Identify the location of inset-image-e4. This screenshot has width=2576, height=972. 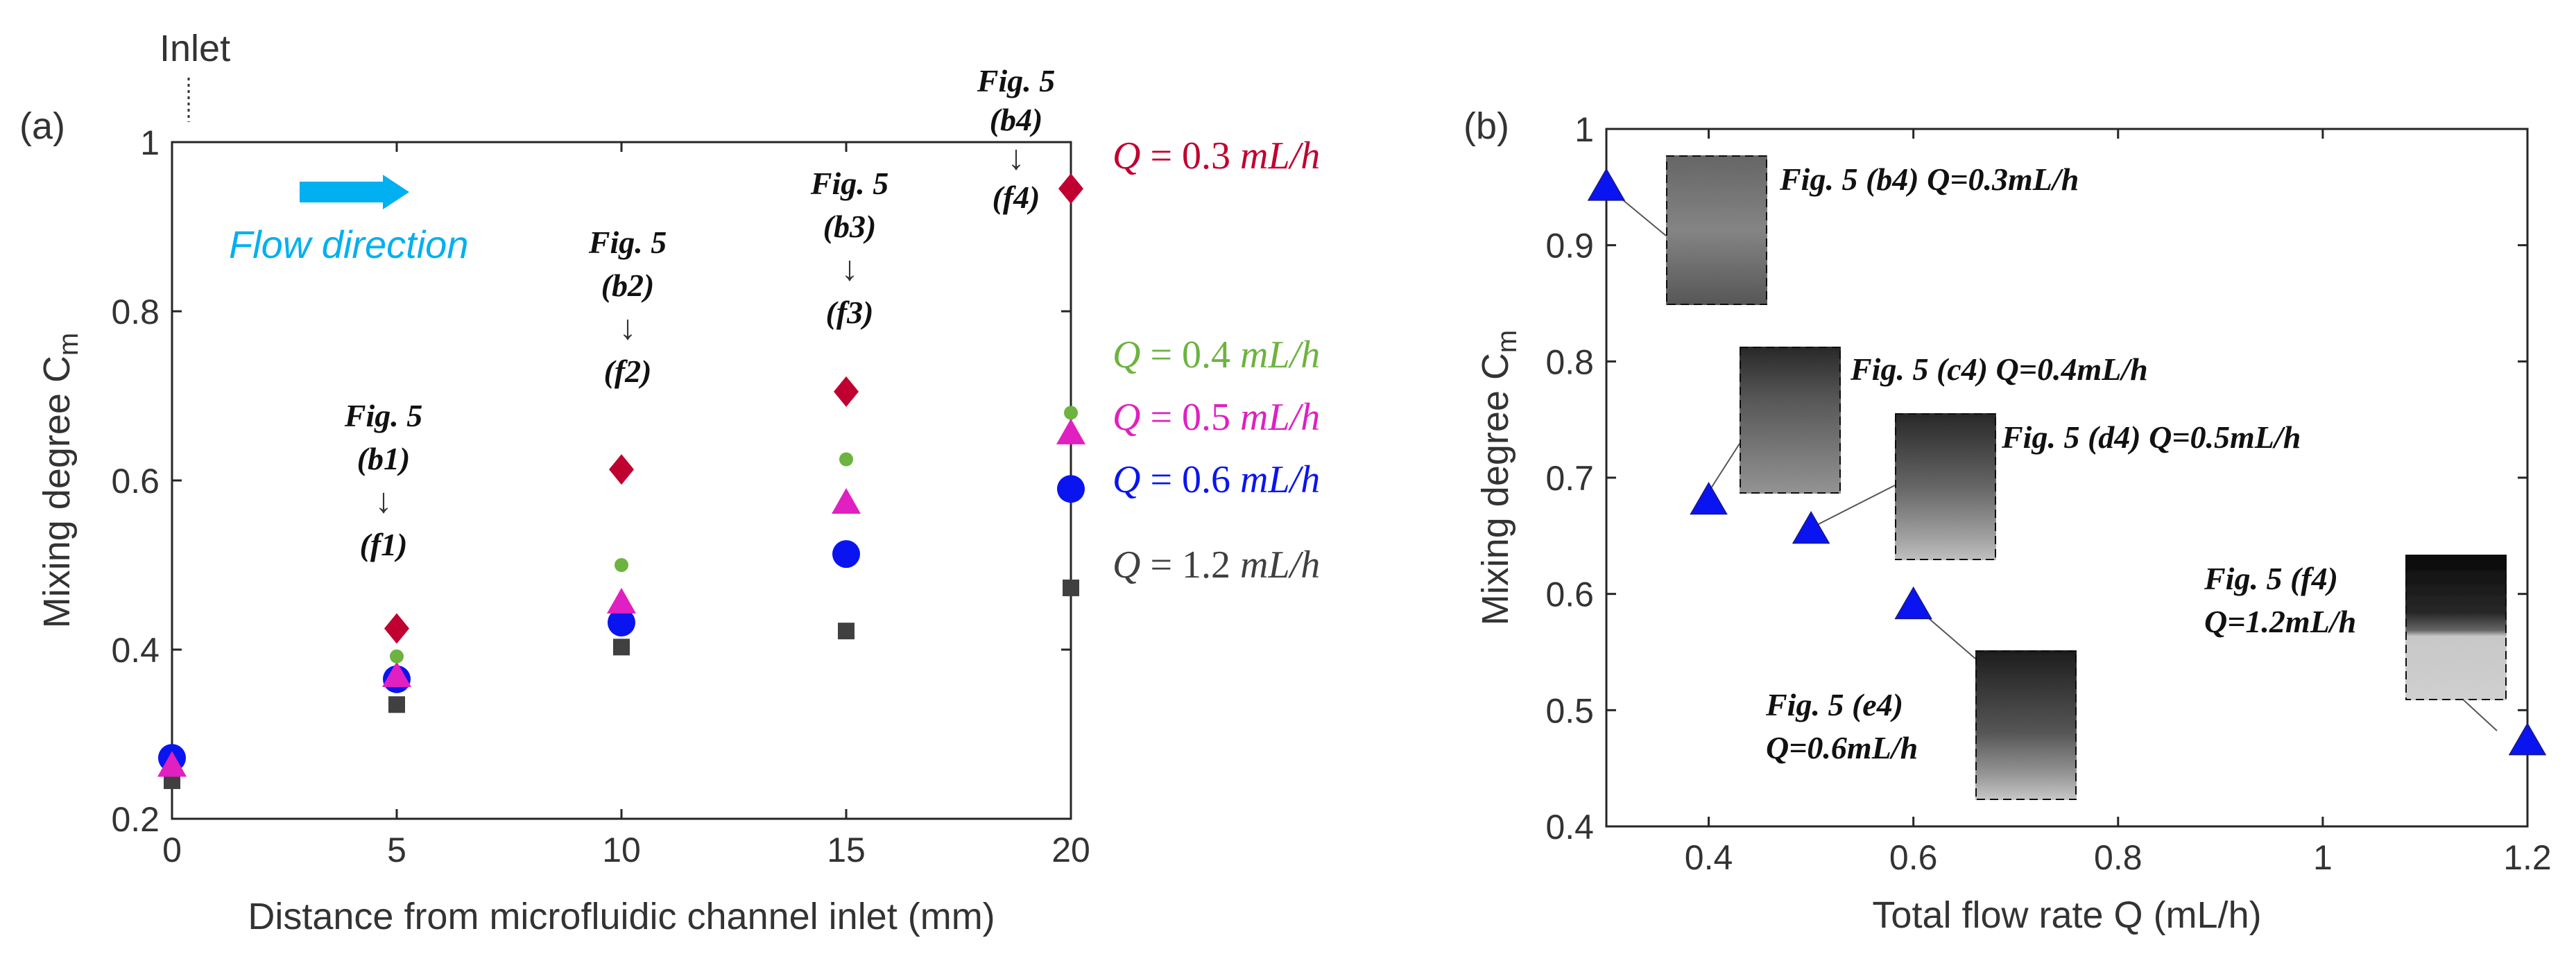
(2026, 725).